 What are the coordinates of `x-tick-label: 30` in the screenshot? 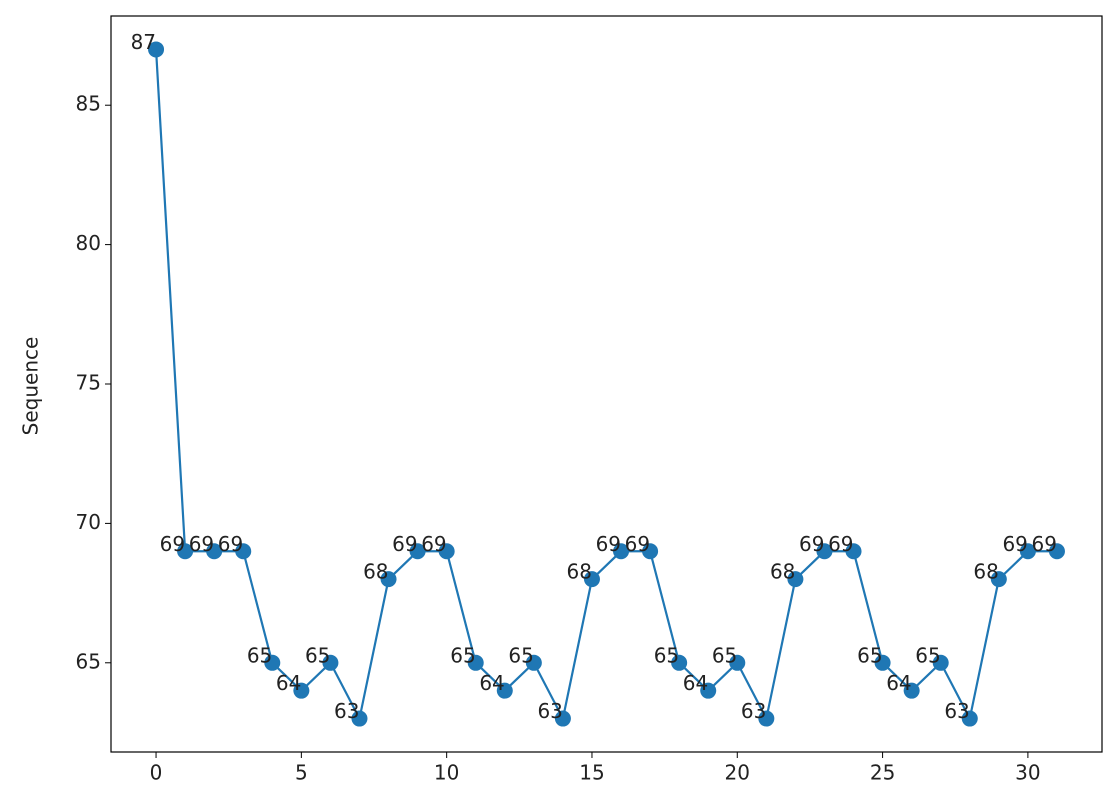 It's located at (1027, 773).